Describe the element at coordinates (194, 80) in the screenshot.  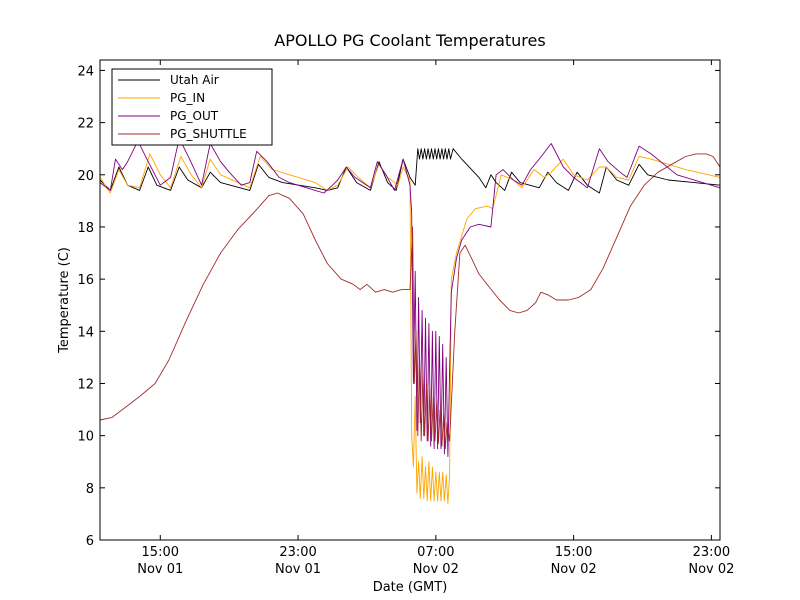
I see `legend-label-utah-air: Utah Air` at that location.